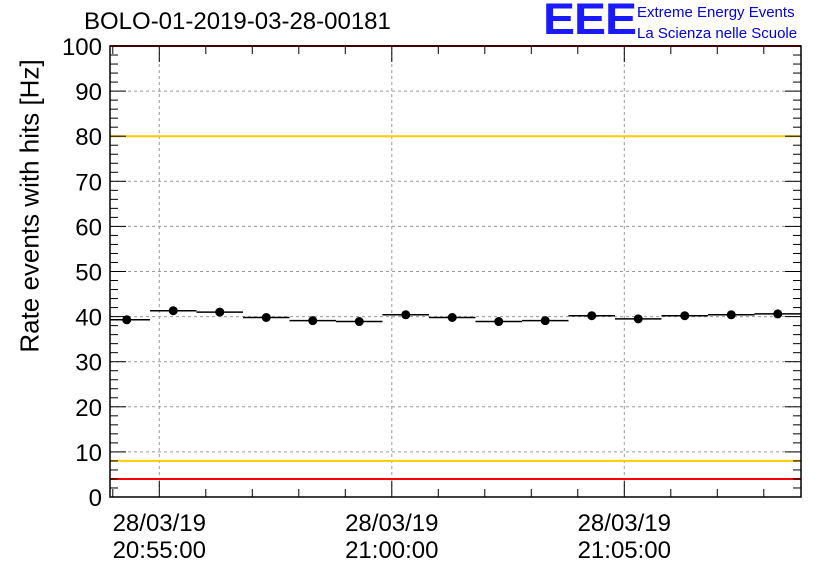  Describe the element at coordinates (29, 206) in the screenshot. I see `y-axis-label: Rate events with hits [Hz]` at that location.